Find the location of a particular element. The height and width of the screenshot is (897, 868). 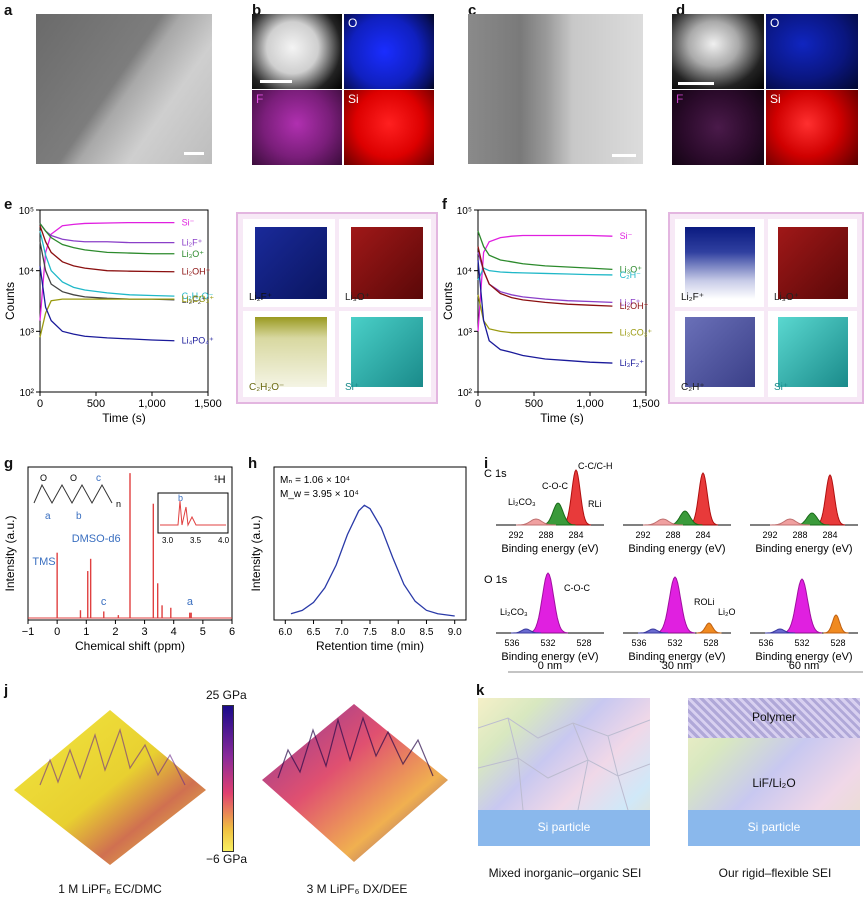

xps-depth-label: 60 nm is located at coordinates (804, 666).